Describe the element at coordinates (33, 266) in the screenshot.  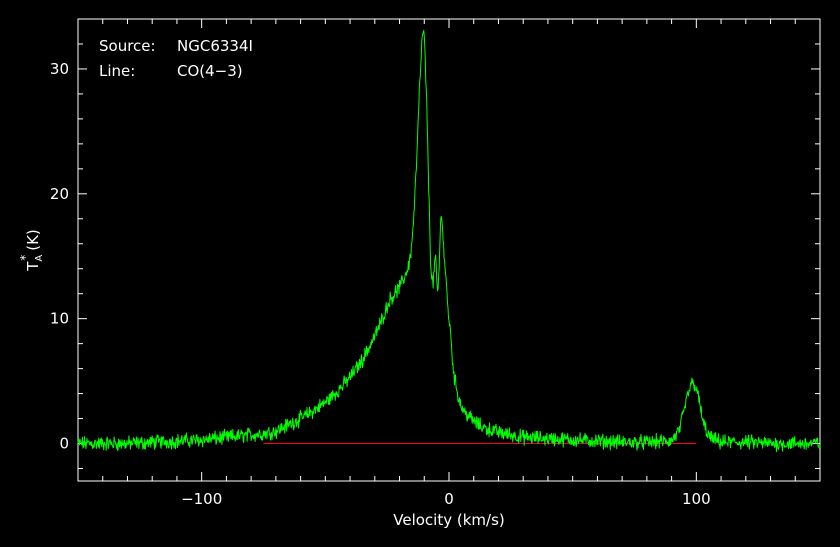
I see `y-axis-label-main: T` at that location.